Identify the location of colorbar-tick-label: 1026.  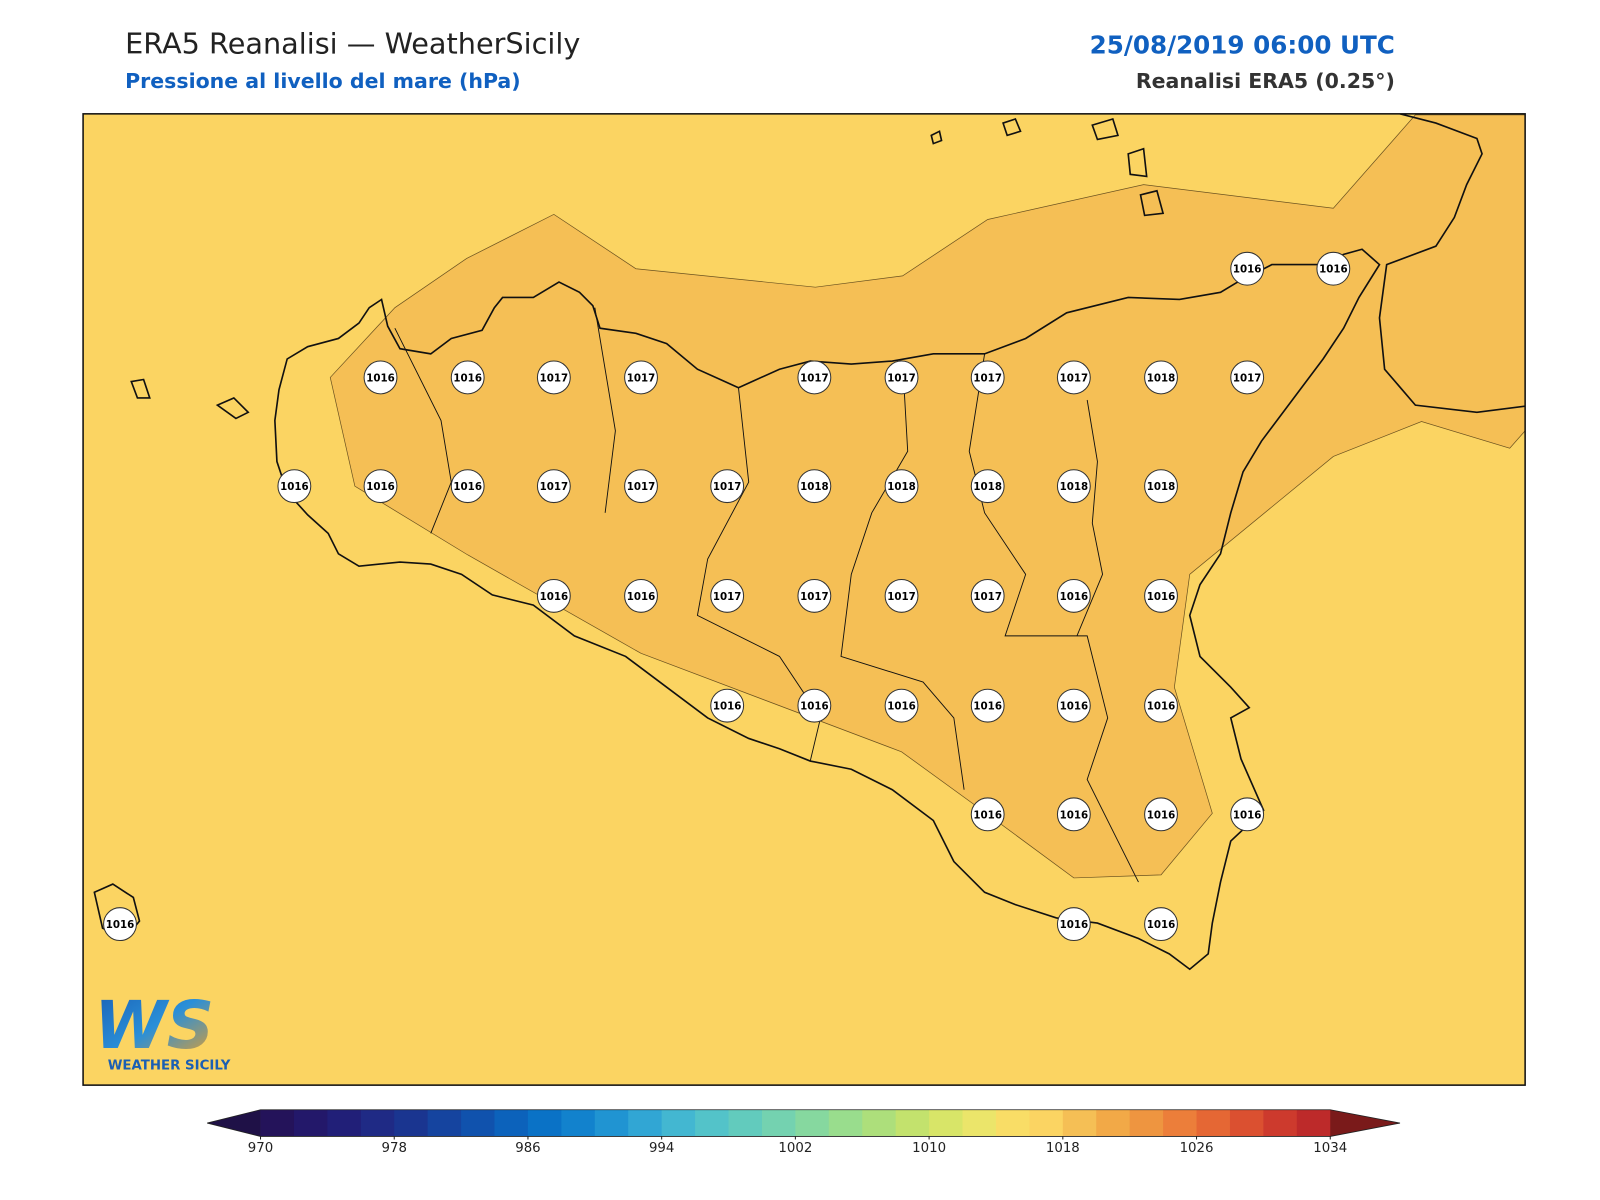
(1197, 1148).